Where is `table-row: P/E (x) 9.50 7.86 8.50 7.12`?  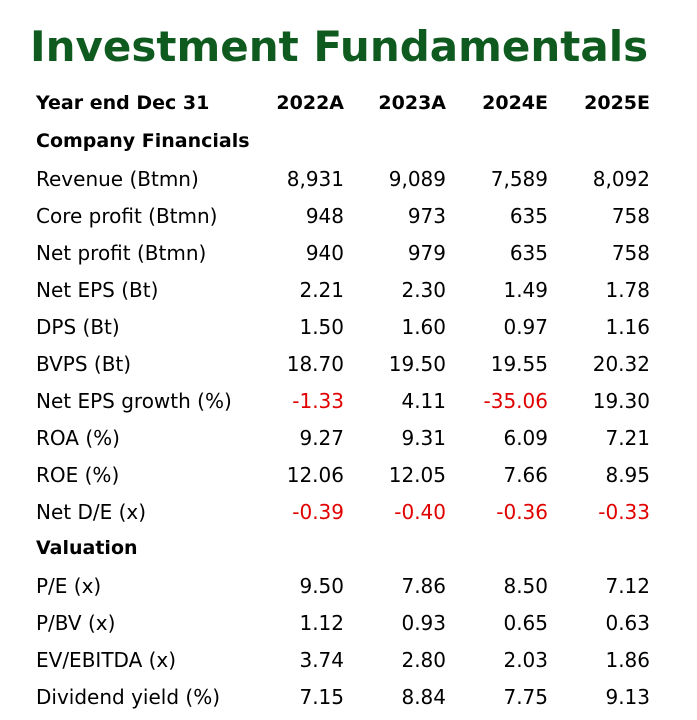 table-row: P/E (x) 9.50 7.86 8.50 7.12 is located at coordinates (348, 589).